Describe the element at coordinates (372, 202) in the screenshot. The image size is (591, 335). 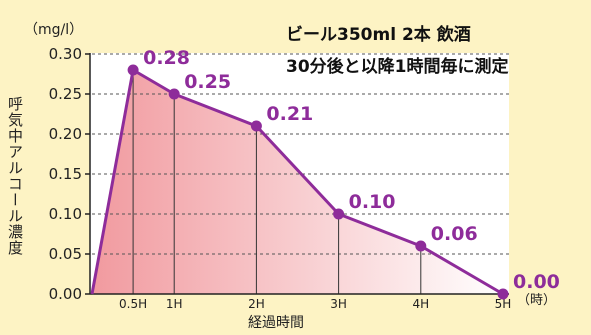
I see `data-label-4: 0.10` at that location.